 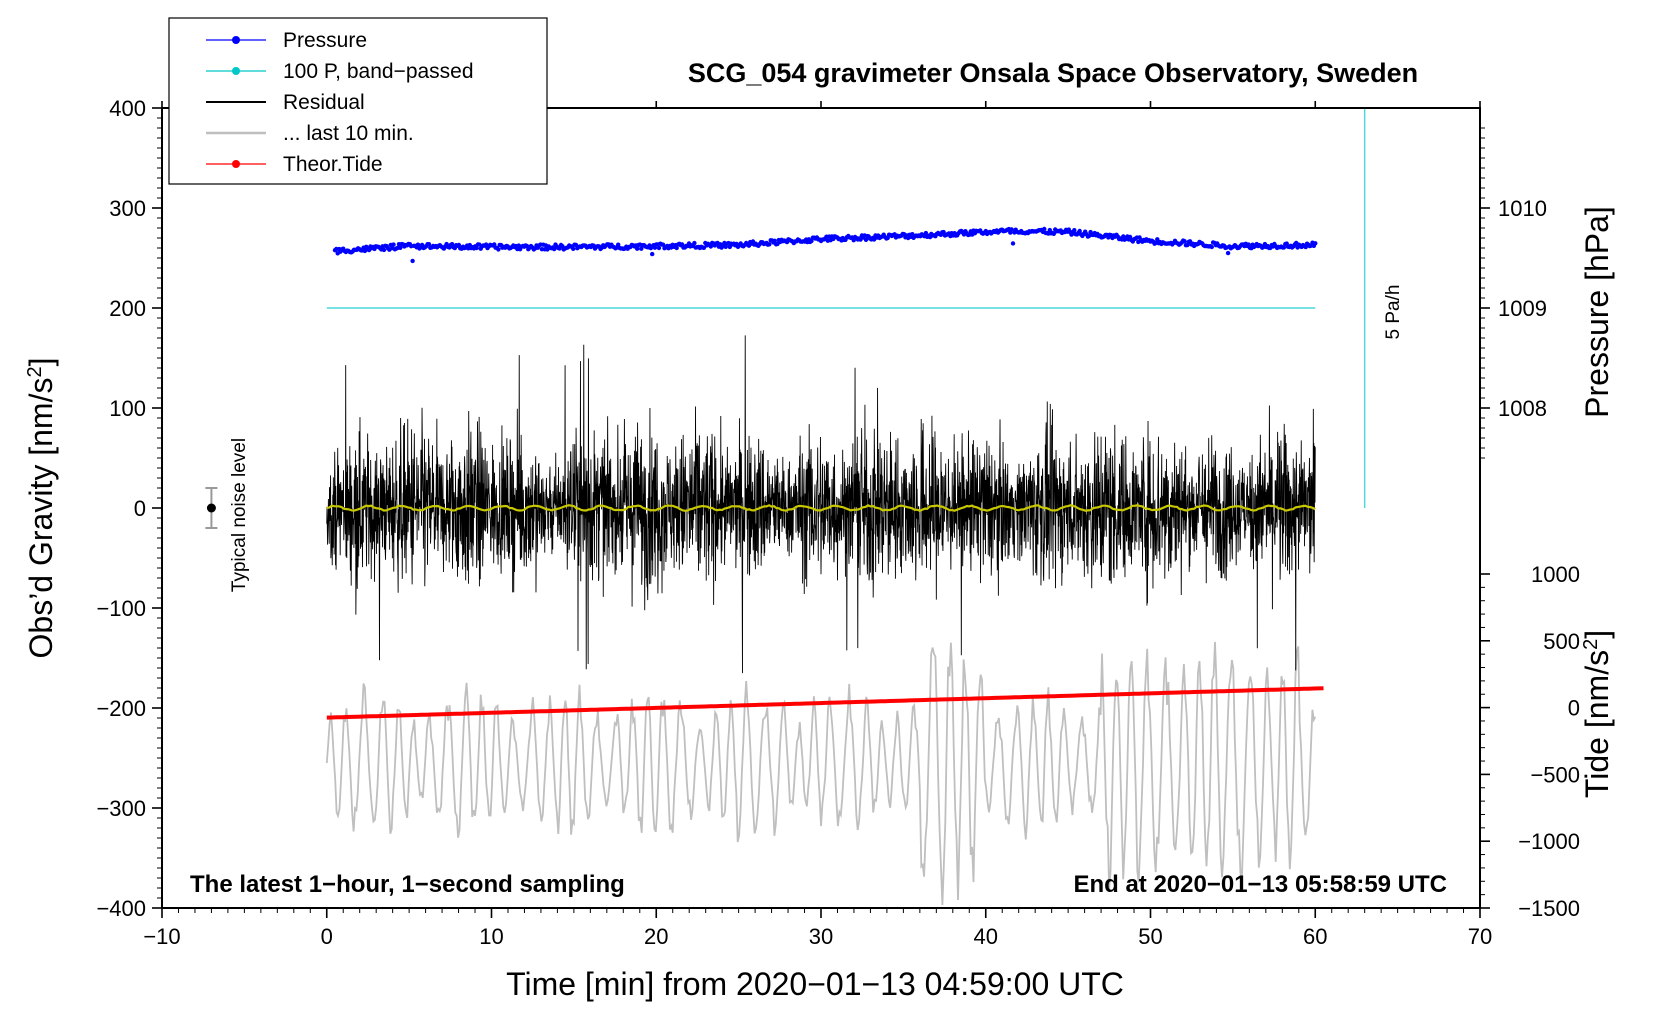 I want to click on y-tick-label-left: 300, so click(x=127, y=208).